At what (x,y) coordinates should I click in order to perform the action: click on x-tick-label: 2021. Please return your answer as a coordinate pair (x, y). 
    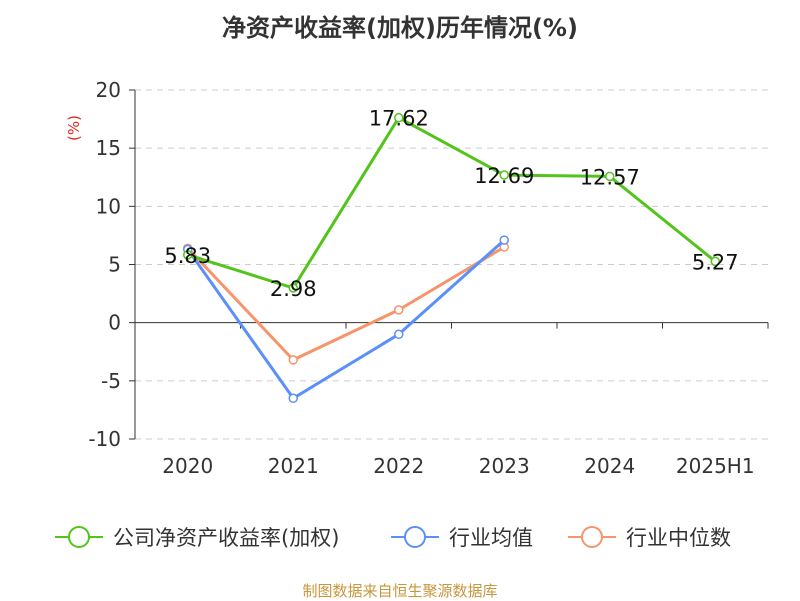
    Looking at the image, I should click on (293, 466).